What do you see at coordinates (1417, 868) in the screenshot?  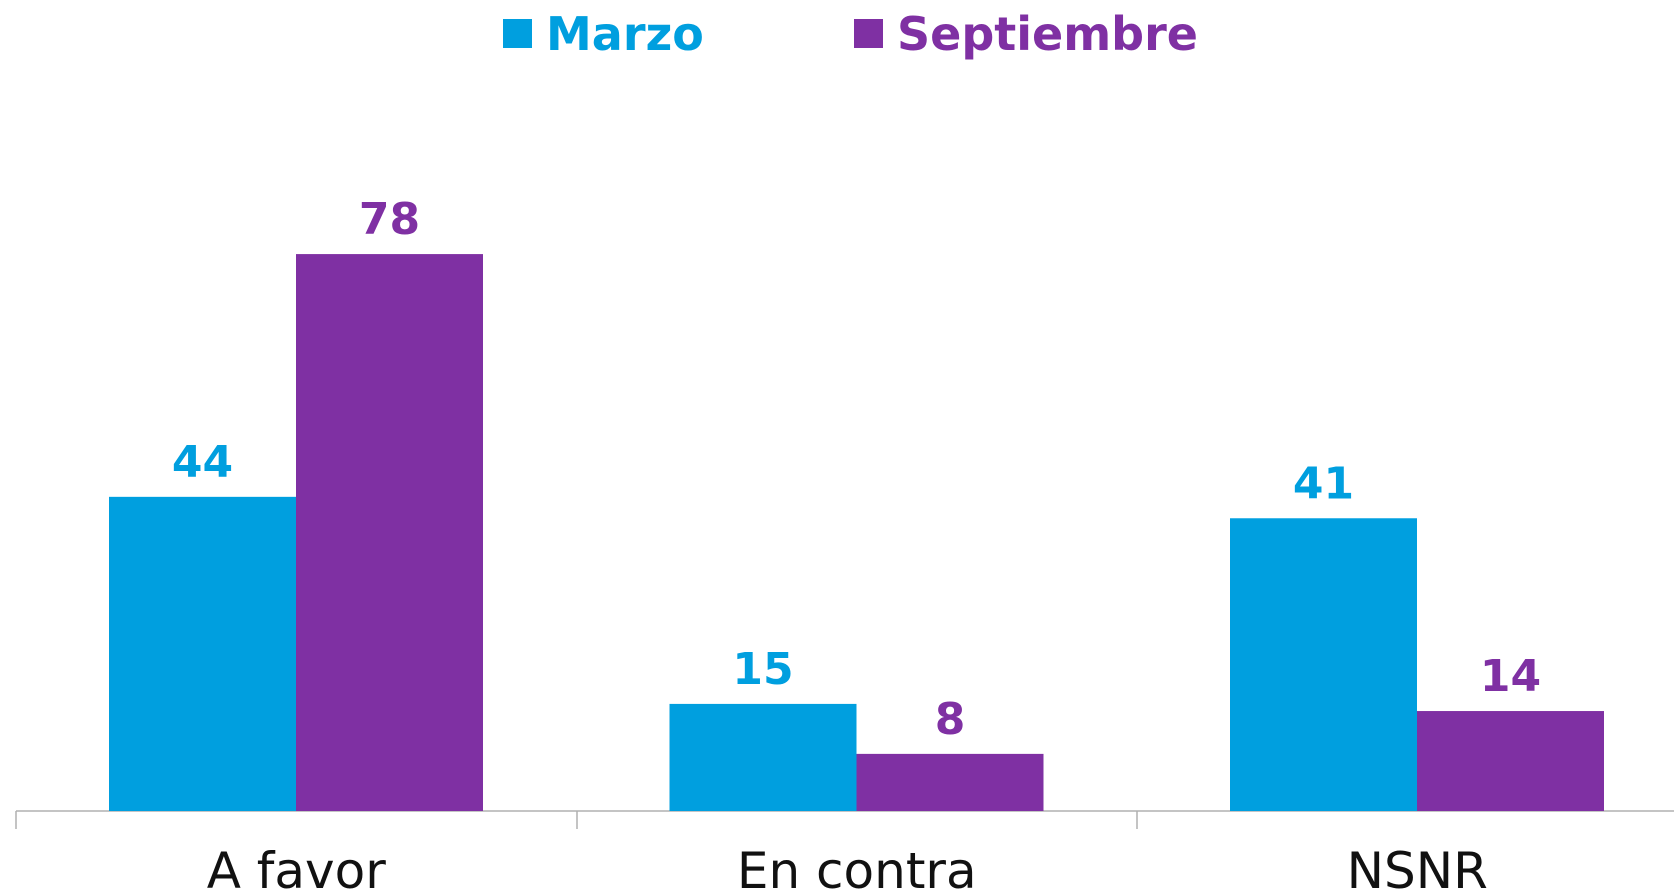 I see `x-tick-label: NSNR` at bounding box center [1417, 868].